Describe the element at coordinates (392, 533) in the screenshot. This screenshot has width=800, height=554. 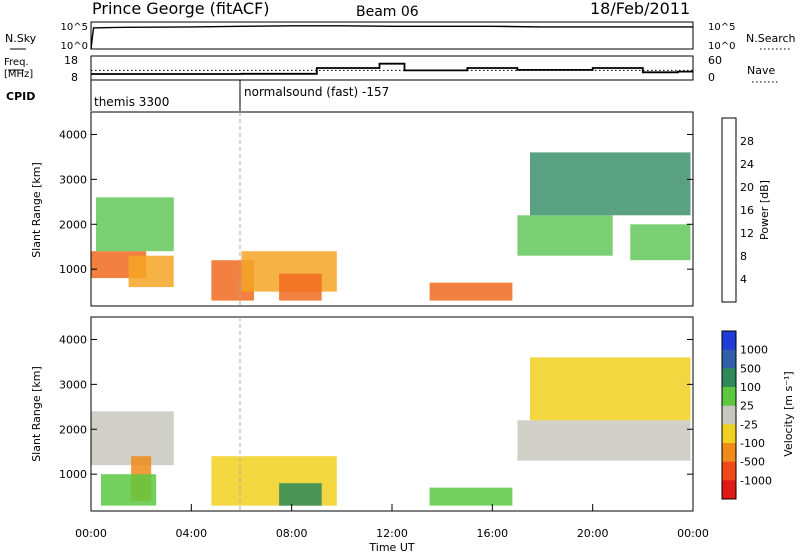
I see `xtick-label-3: 12:00` at that location.